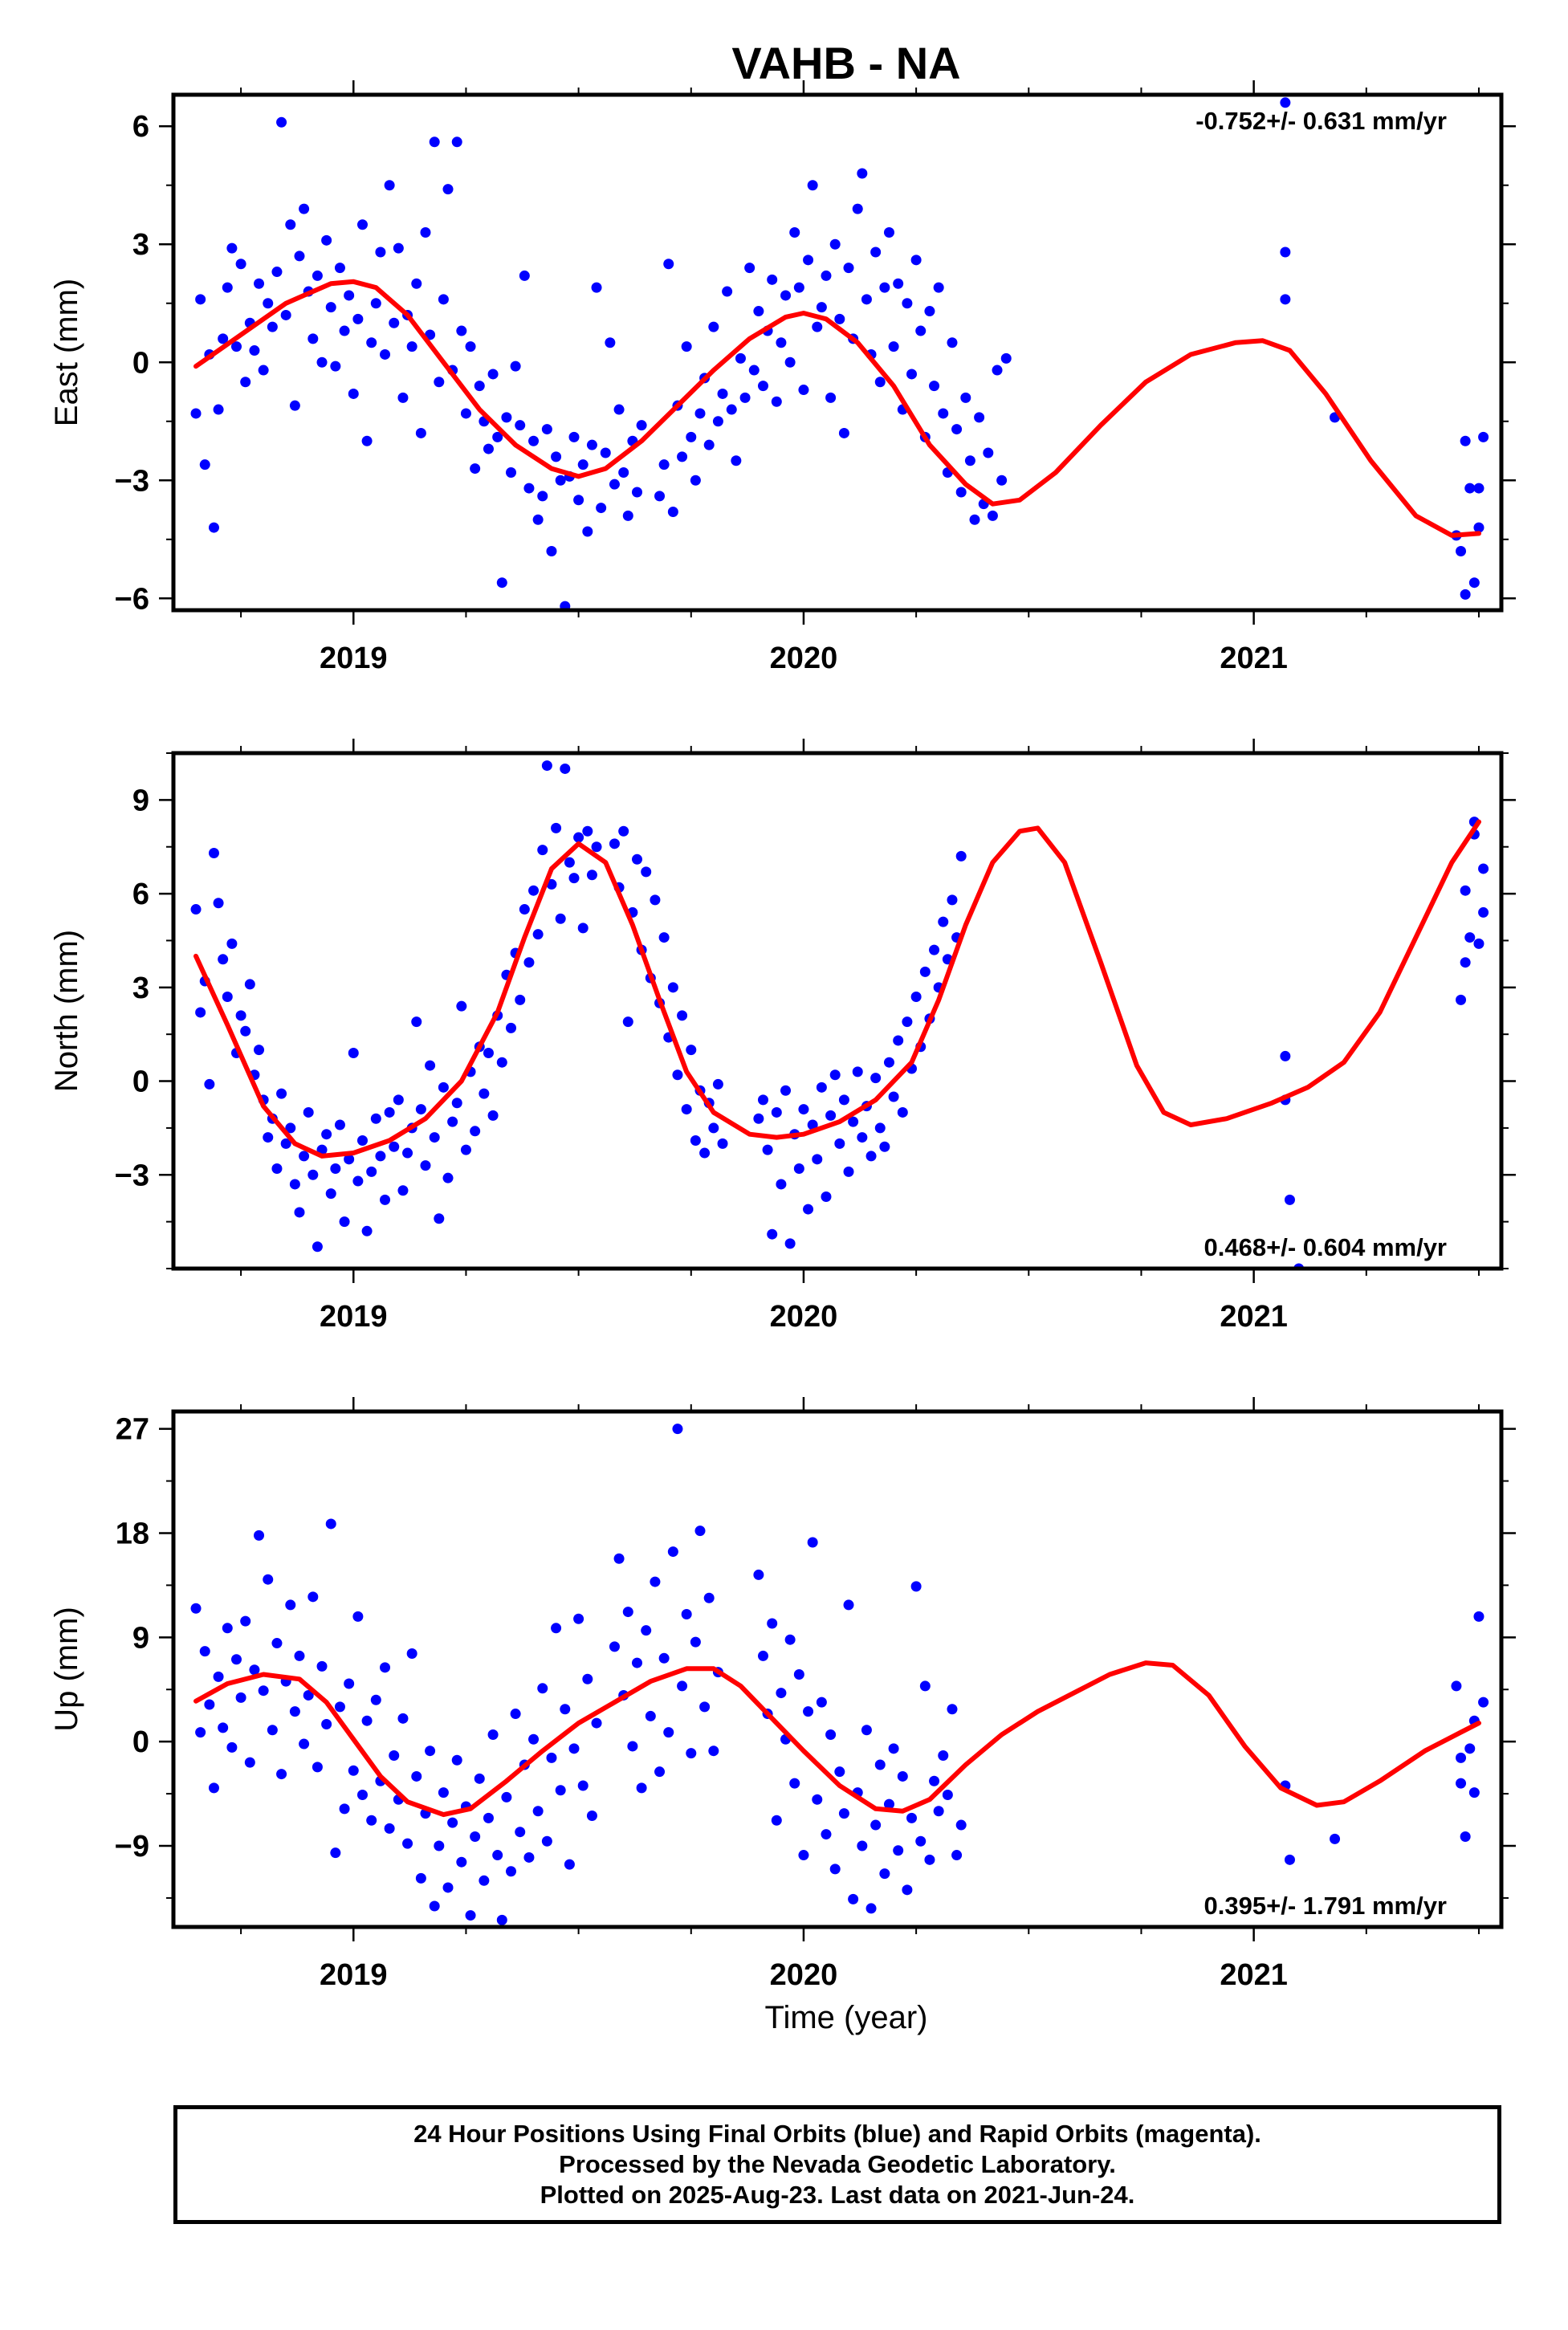  I want to click on up-y-axis-label: Up (mm), so click(66, 1669).